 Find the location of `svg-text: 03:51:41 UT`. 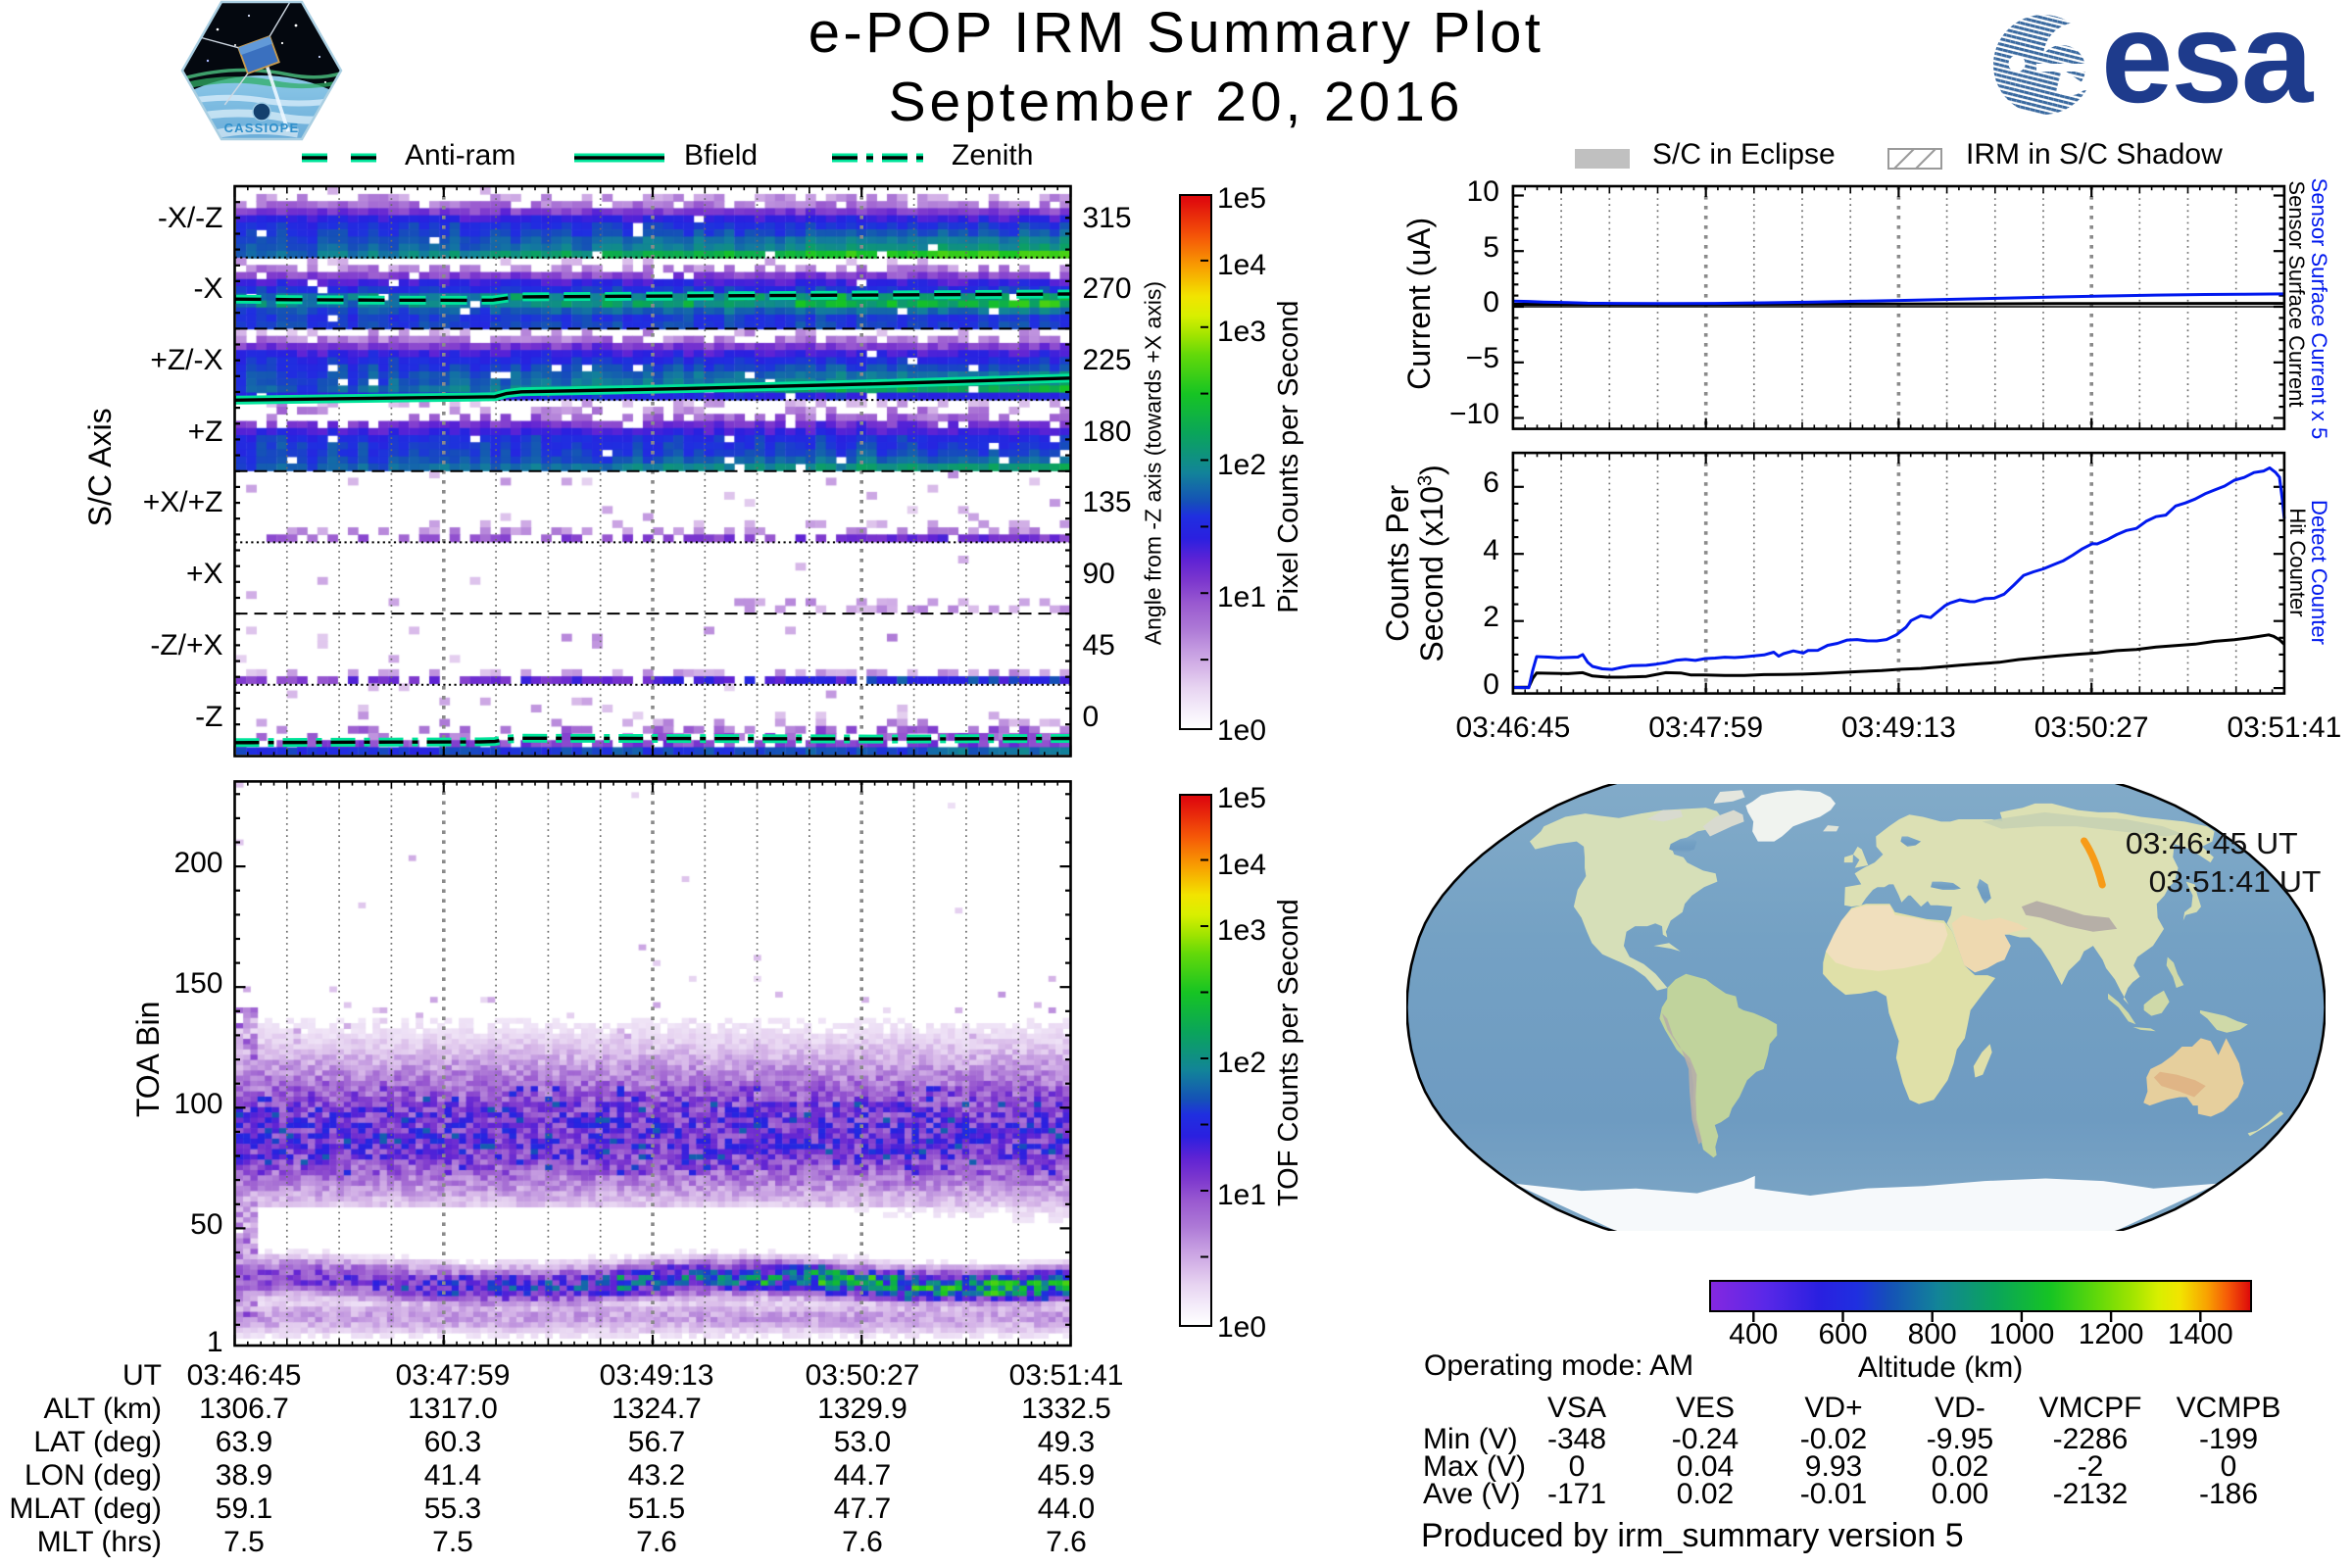

svg-text: 03:51:41 UT is located at coordinates (2235, 881).